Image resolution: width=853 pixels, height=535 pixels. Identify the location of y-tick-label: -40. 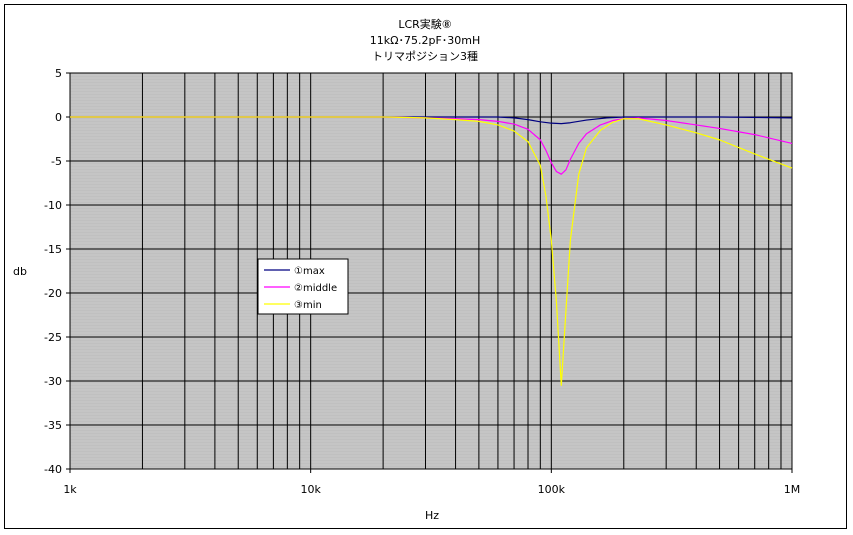
(53, 469).